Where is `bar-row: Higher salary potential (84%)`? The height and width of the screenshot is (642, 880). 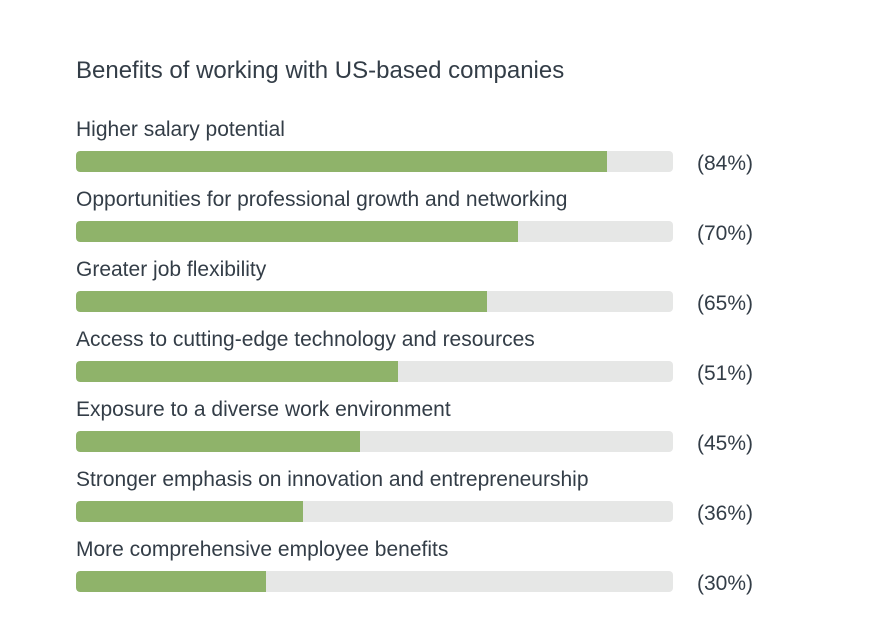
bar-row: Higher salary potential (84%) is located at coordinates (436, 149).